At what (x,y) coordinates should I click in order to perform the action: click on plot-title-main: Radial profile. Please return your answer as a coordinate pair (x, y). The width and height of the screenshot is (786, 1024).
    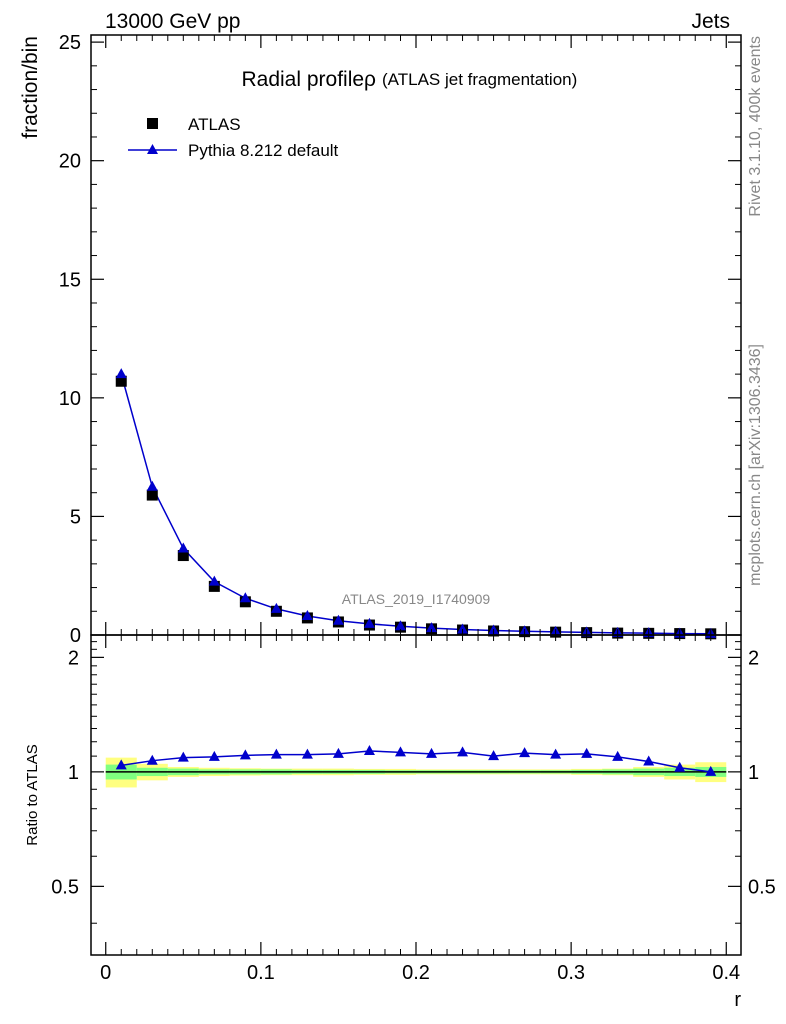
    Looking at the image, I should click on (302, 79).